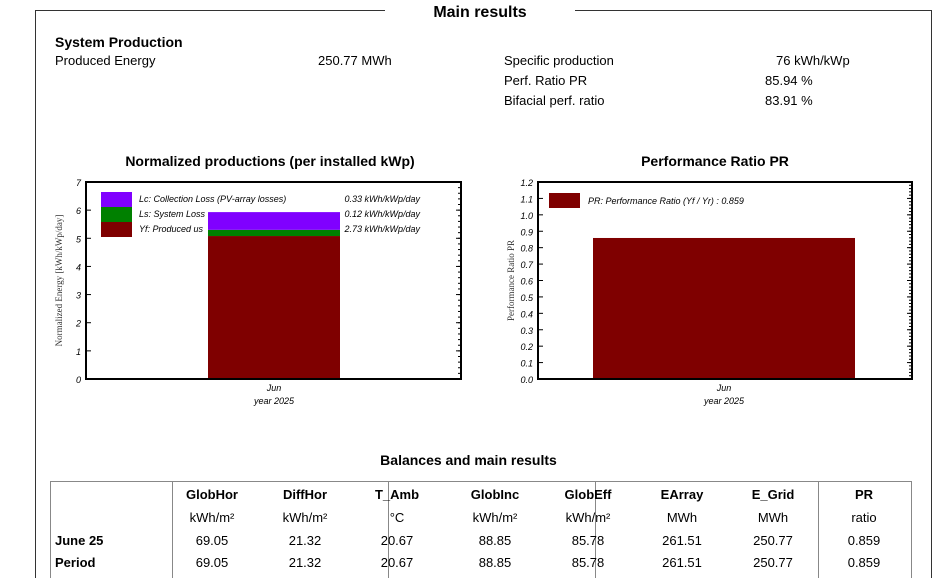  I want to click on column-unit: °C, so click(397, 517).